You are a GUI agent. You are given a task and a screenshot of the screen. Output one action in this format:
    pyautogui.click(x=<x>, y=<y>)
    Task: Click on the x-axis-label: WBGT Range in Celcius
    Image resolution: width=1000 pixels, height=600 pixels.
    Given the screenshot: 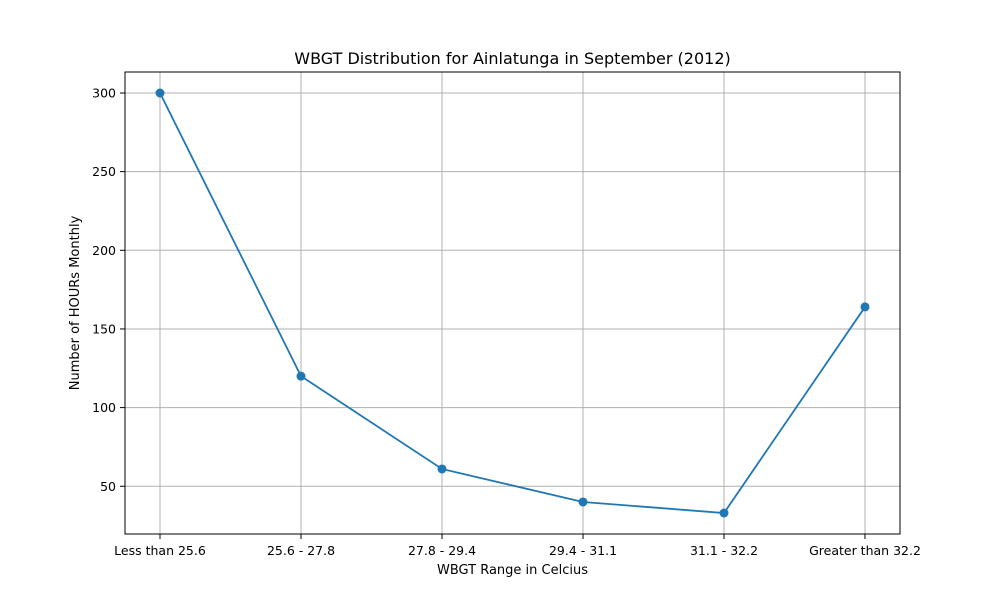 What is the action you would take?
    pyautogui.click(x=512, y=570)
    